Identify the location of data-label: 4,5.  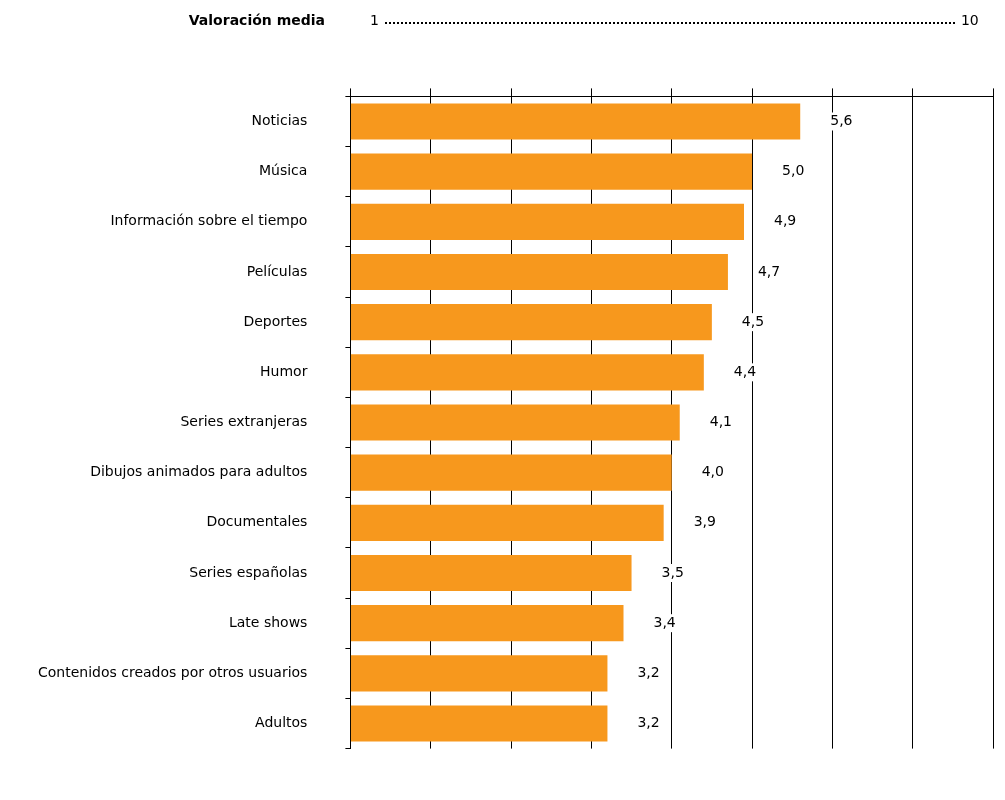
(753, 320).